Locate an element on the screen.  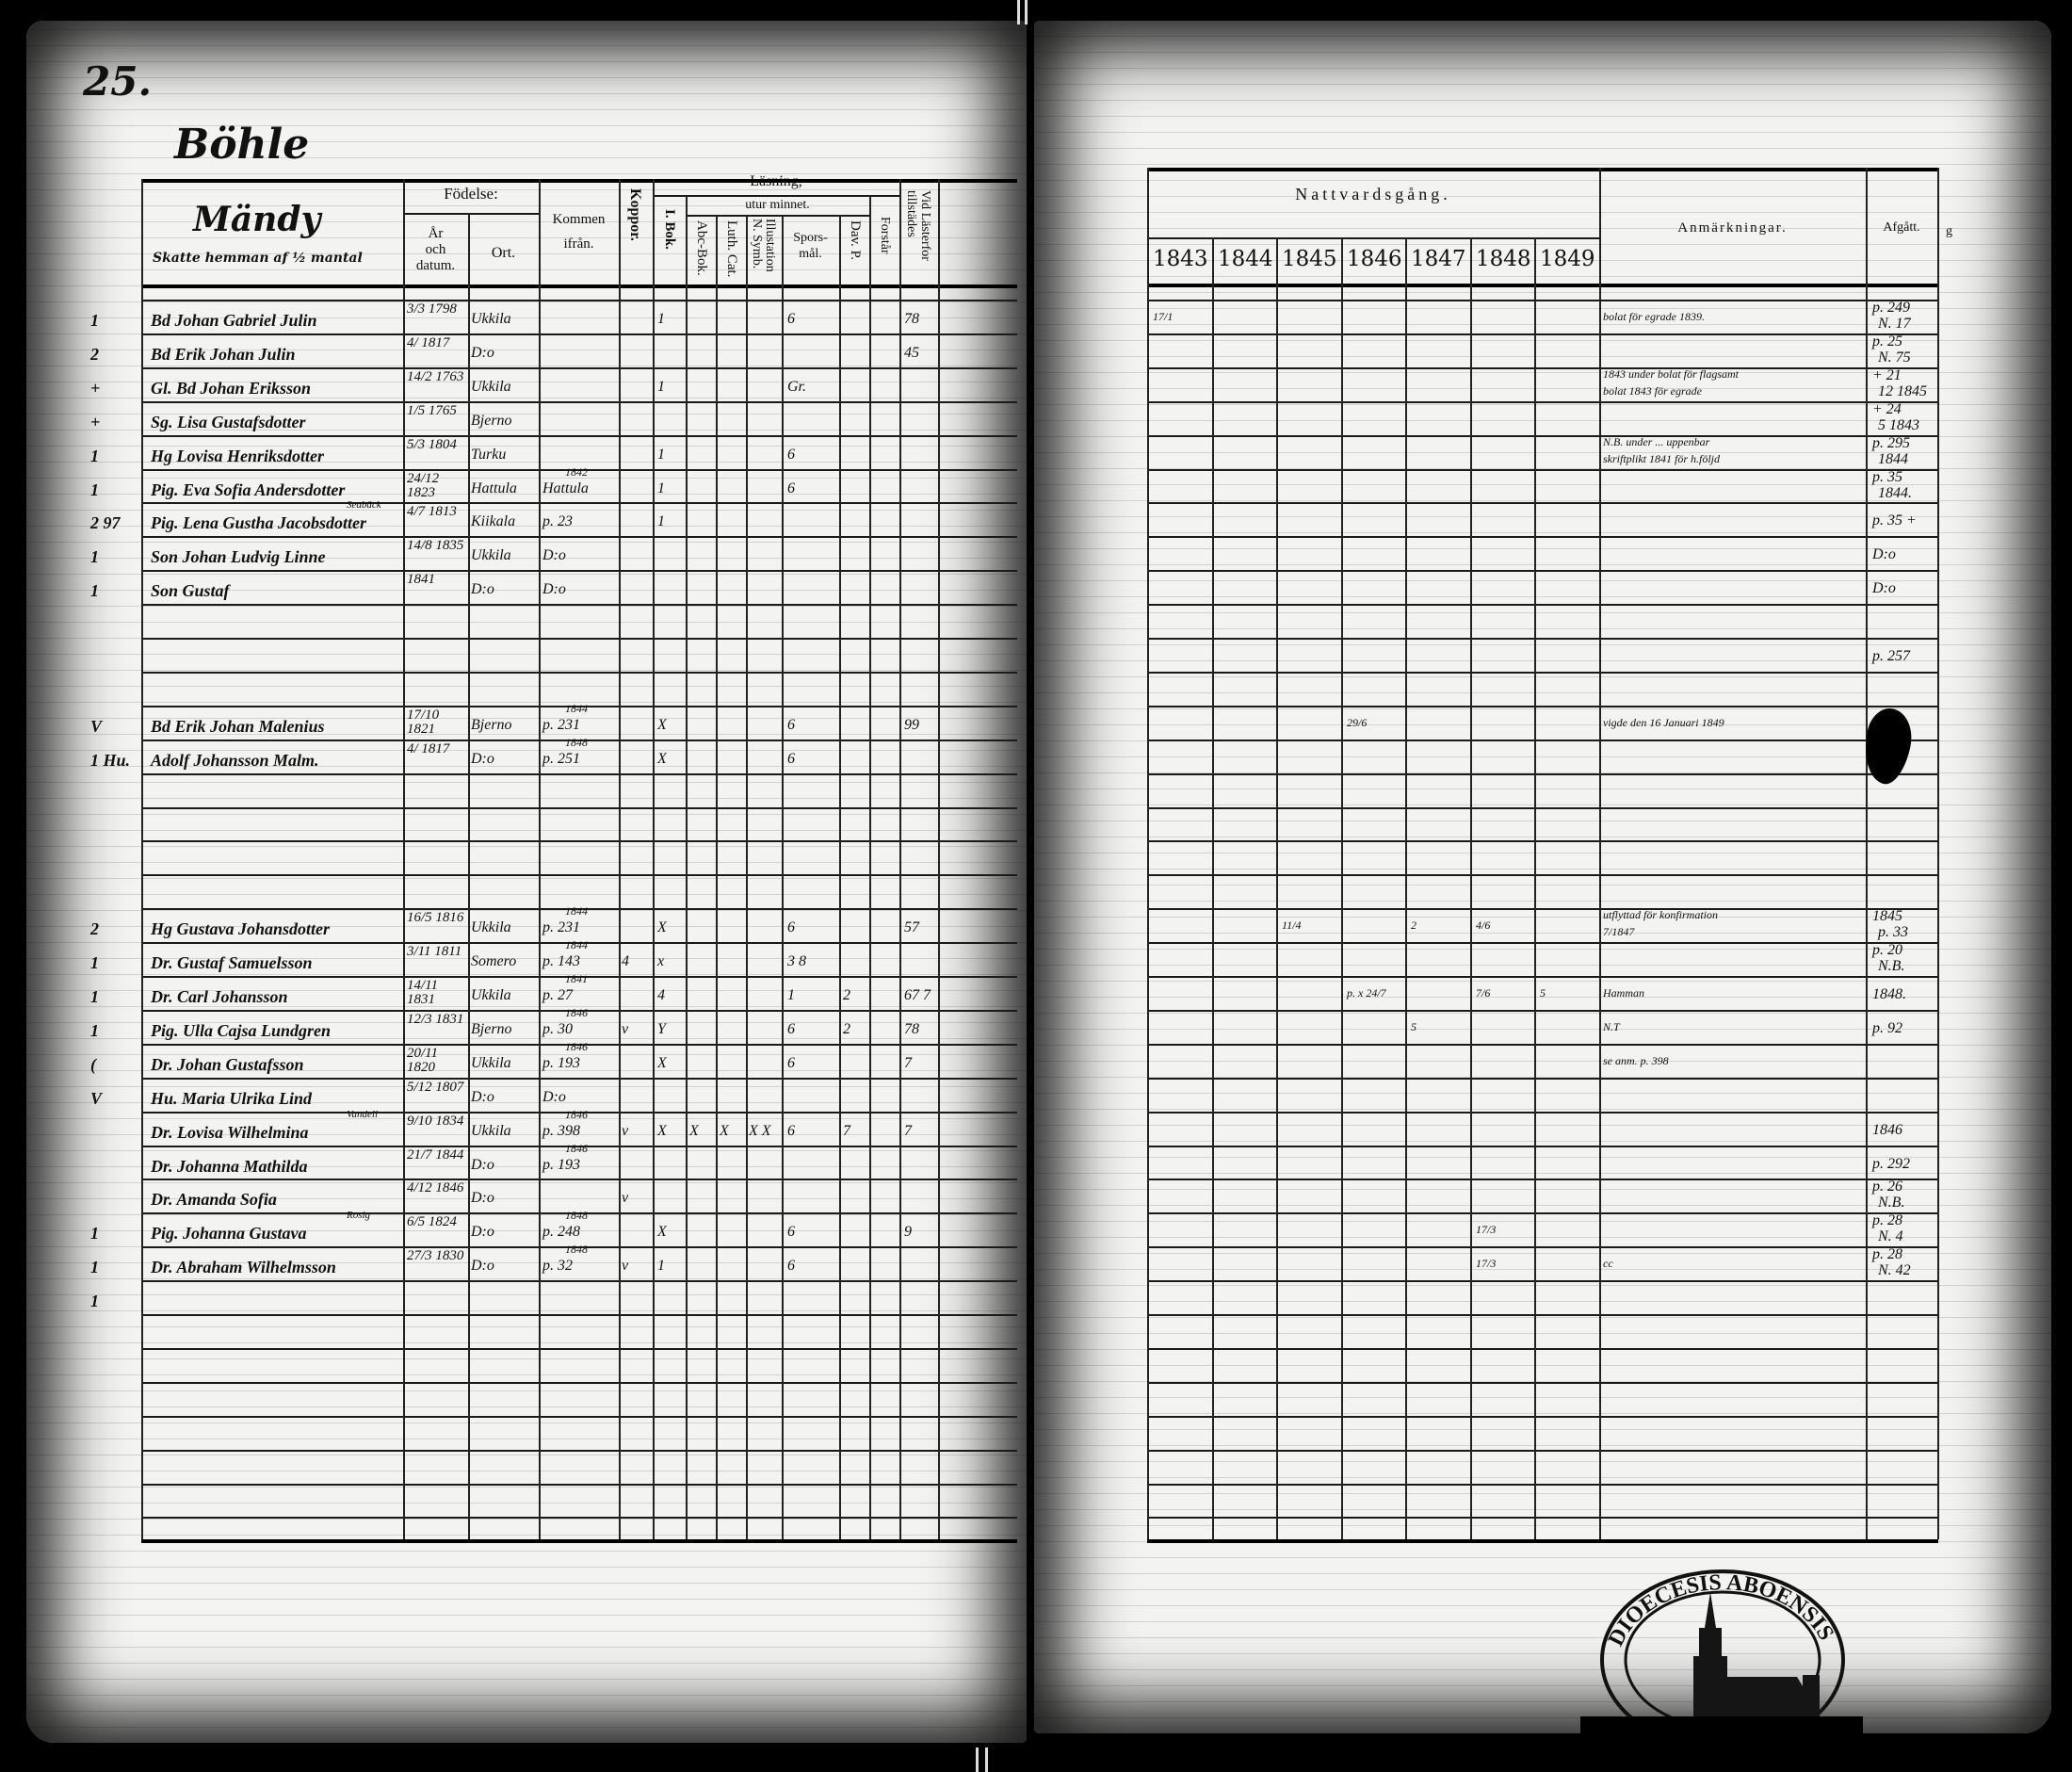
cell-place: Bjerno is located at coordinates (492, 1028).